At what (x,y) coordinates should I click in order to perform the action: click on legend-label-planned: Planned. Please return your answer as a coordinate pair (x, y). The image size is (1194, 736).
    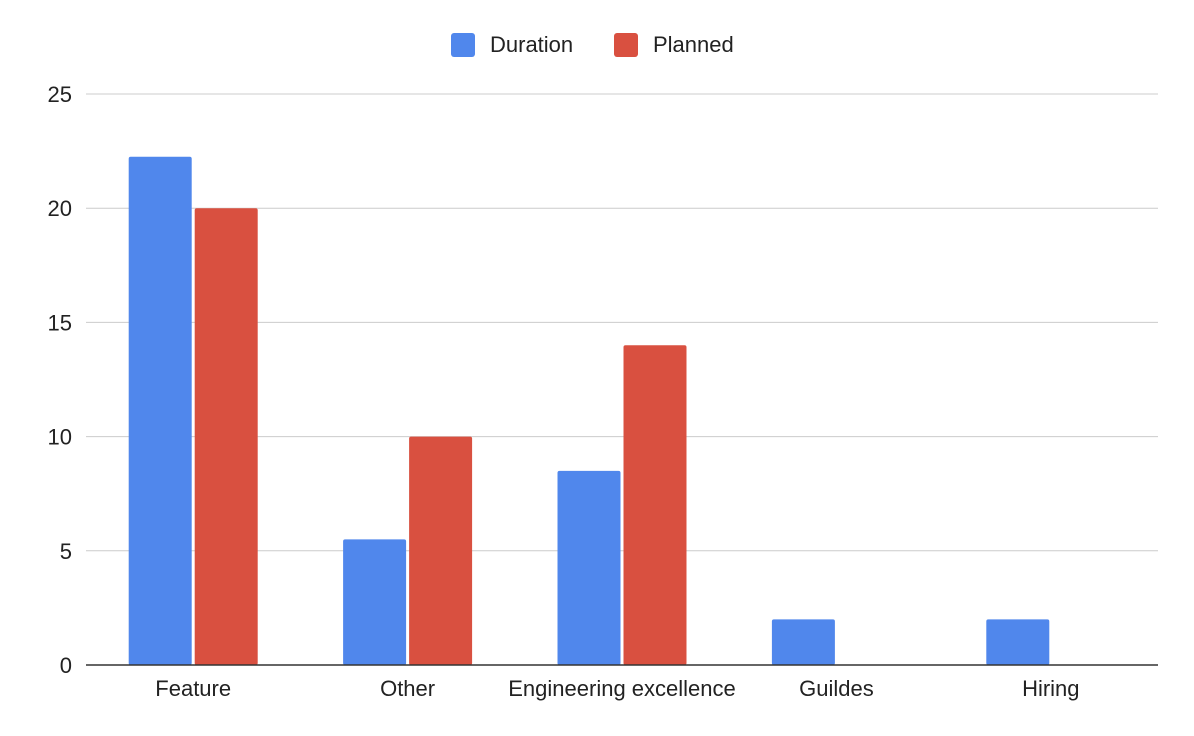
    Looking at the image, I should click on (693, 44).